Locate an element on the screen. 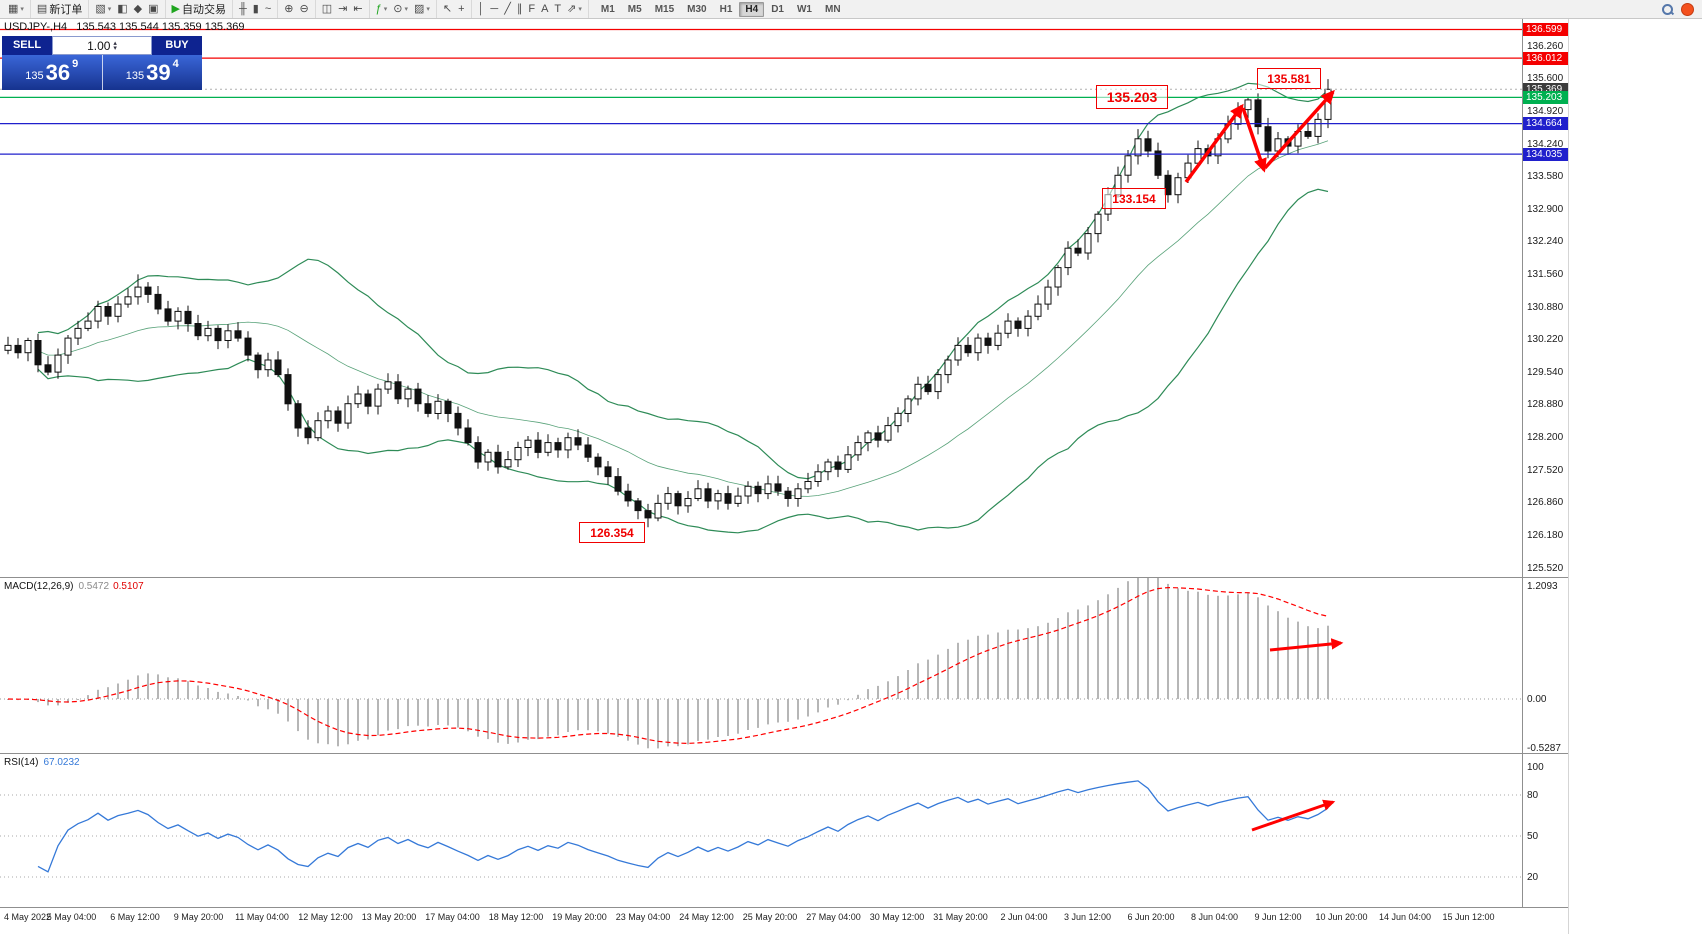  volume-input: 1.00 ▴ ▾ is located at coordinates (102, 45).